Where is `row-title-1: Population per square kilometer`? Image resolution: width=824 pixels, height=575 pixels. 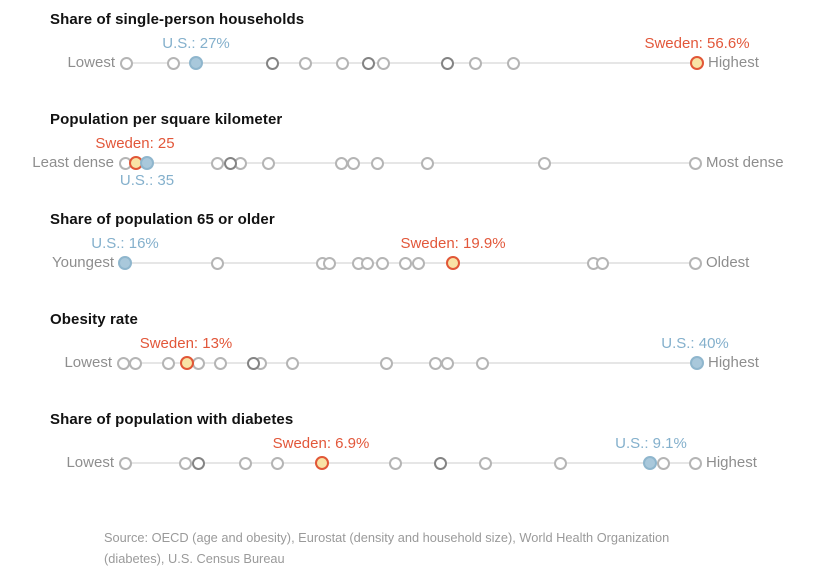
row-title-1: Population per square kilometer is located at coordinates (166, 119).